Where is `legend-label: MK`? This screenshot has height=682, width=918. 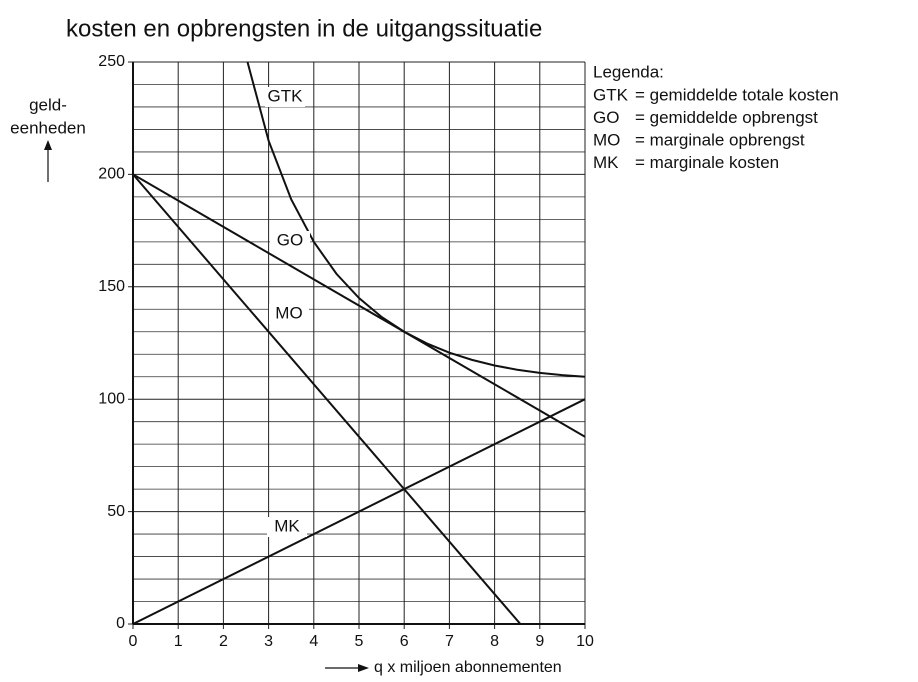 legend-label: MK is located at coordinates (606, 162).